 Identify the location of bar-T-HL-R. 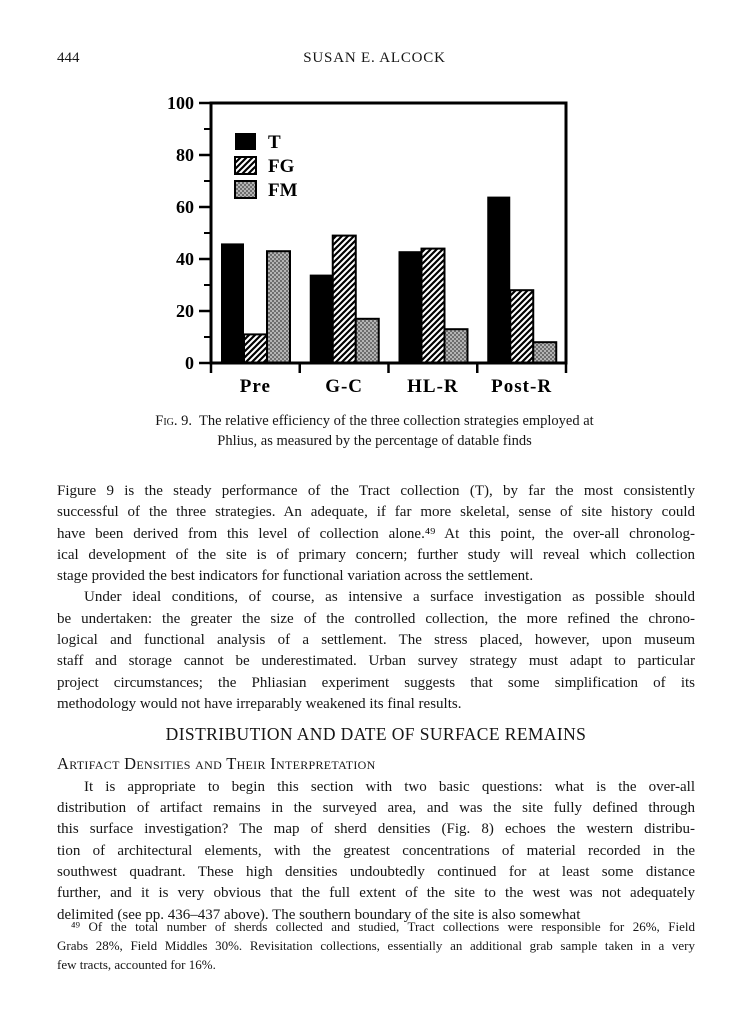
(410, 307).